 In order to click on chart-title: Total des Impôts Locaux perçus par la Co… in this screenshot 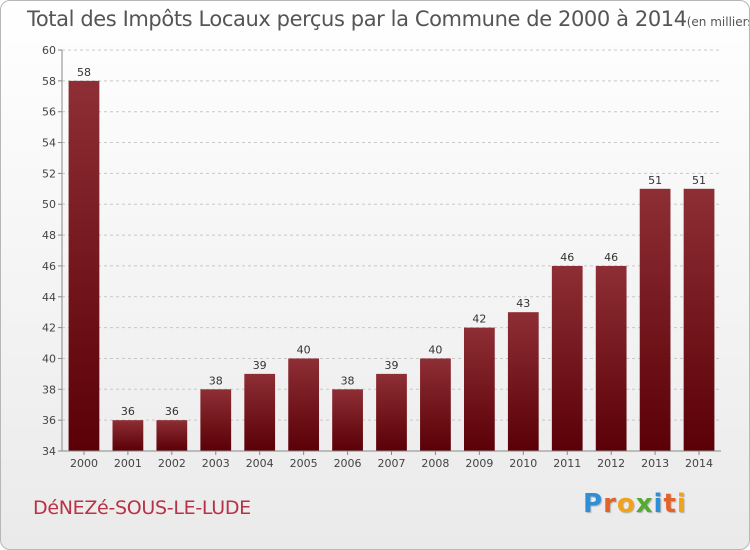, I will do `click(388, 19)`.